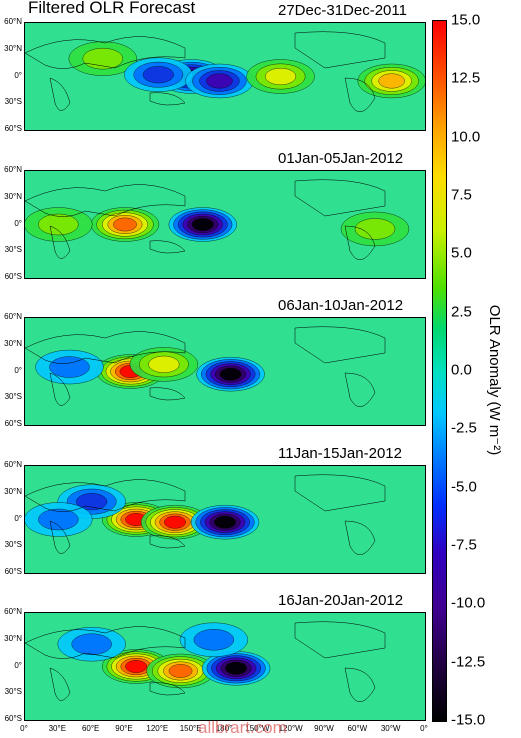 The width and height of the screenshot is (521, 738). What do you see at coordinates (466, 137) in the screenshot?
I see `colorbar-tick: 10.0` at bounding box center [466, 137].